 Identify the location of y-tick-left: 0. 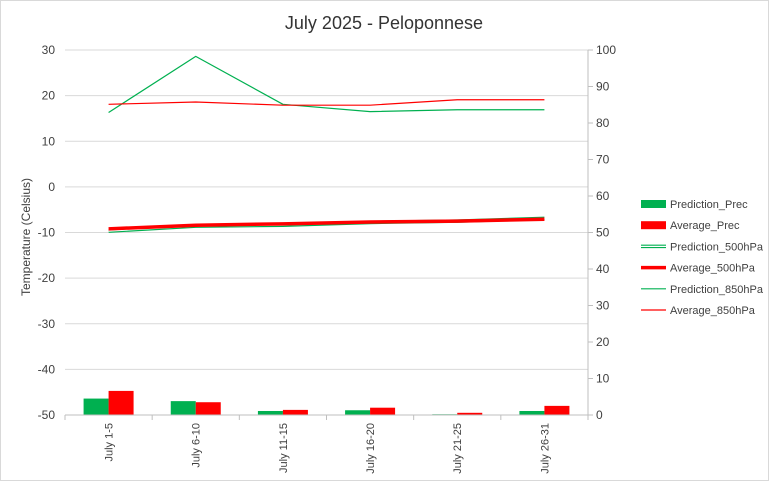
(51, 187).